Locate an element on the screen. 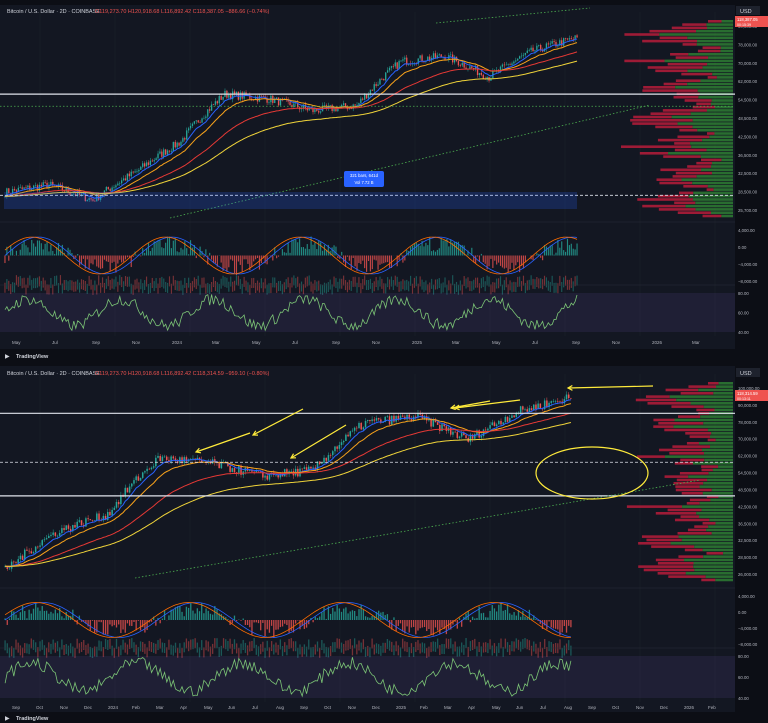 The height and width of the screenshot is (723, 768). range-measure-box: 321 bars, 641d Vol 7.72 B is located at coordinates (364, 179).